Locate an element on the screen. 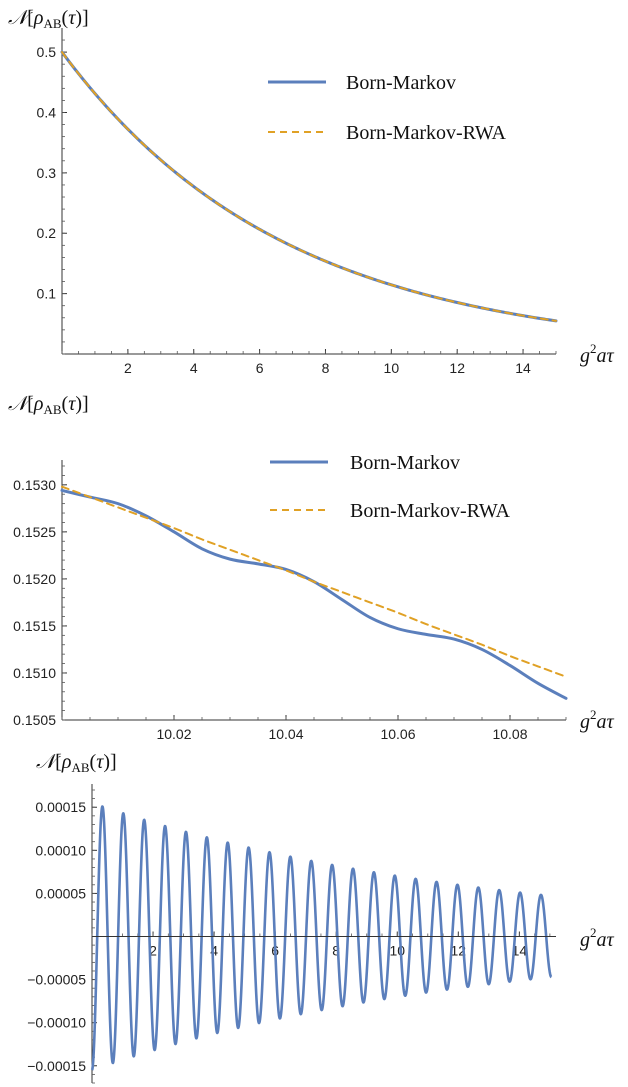 The image size is (628, 1087). y-tick-label: −0.00015 is located at coordinates (56, 1066).